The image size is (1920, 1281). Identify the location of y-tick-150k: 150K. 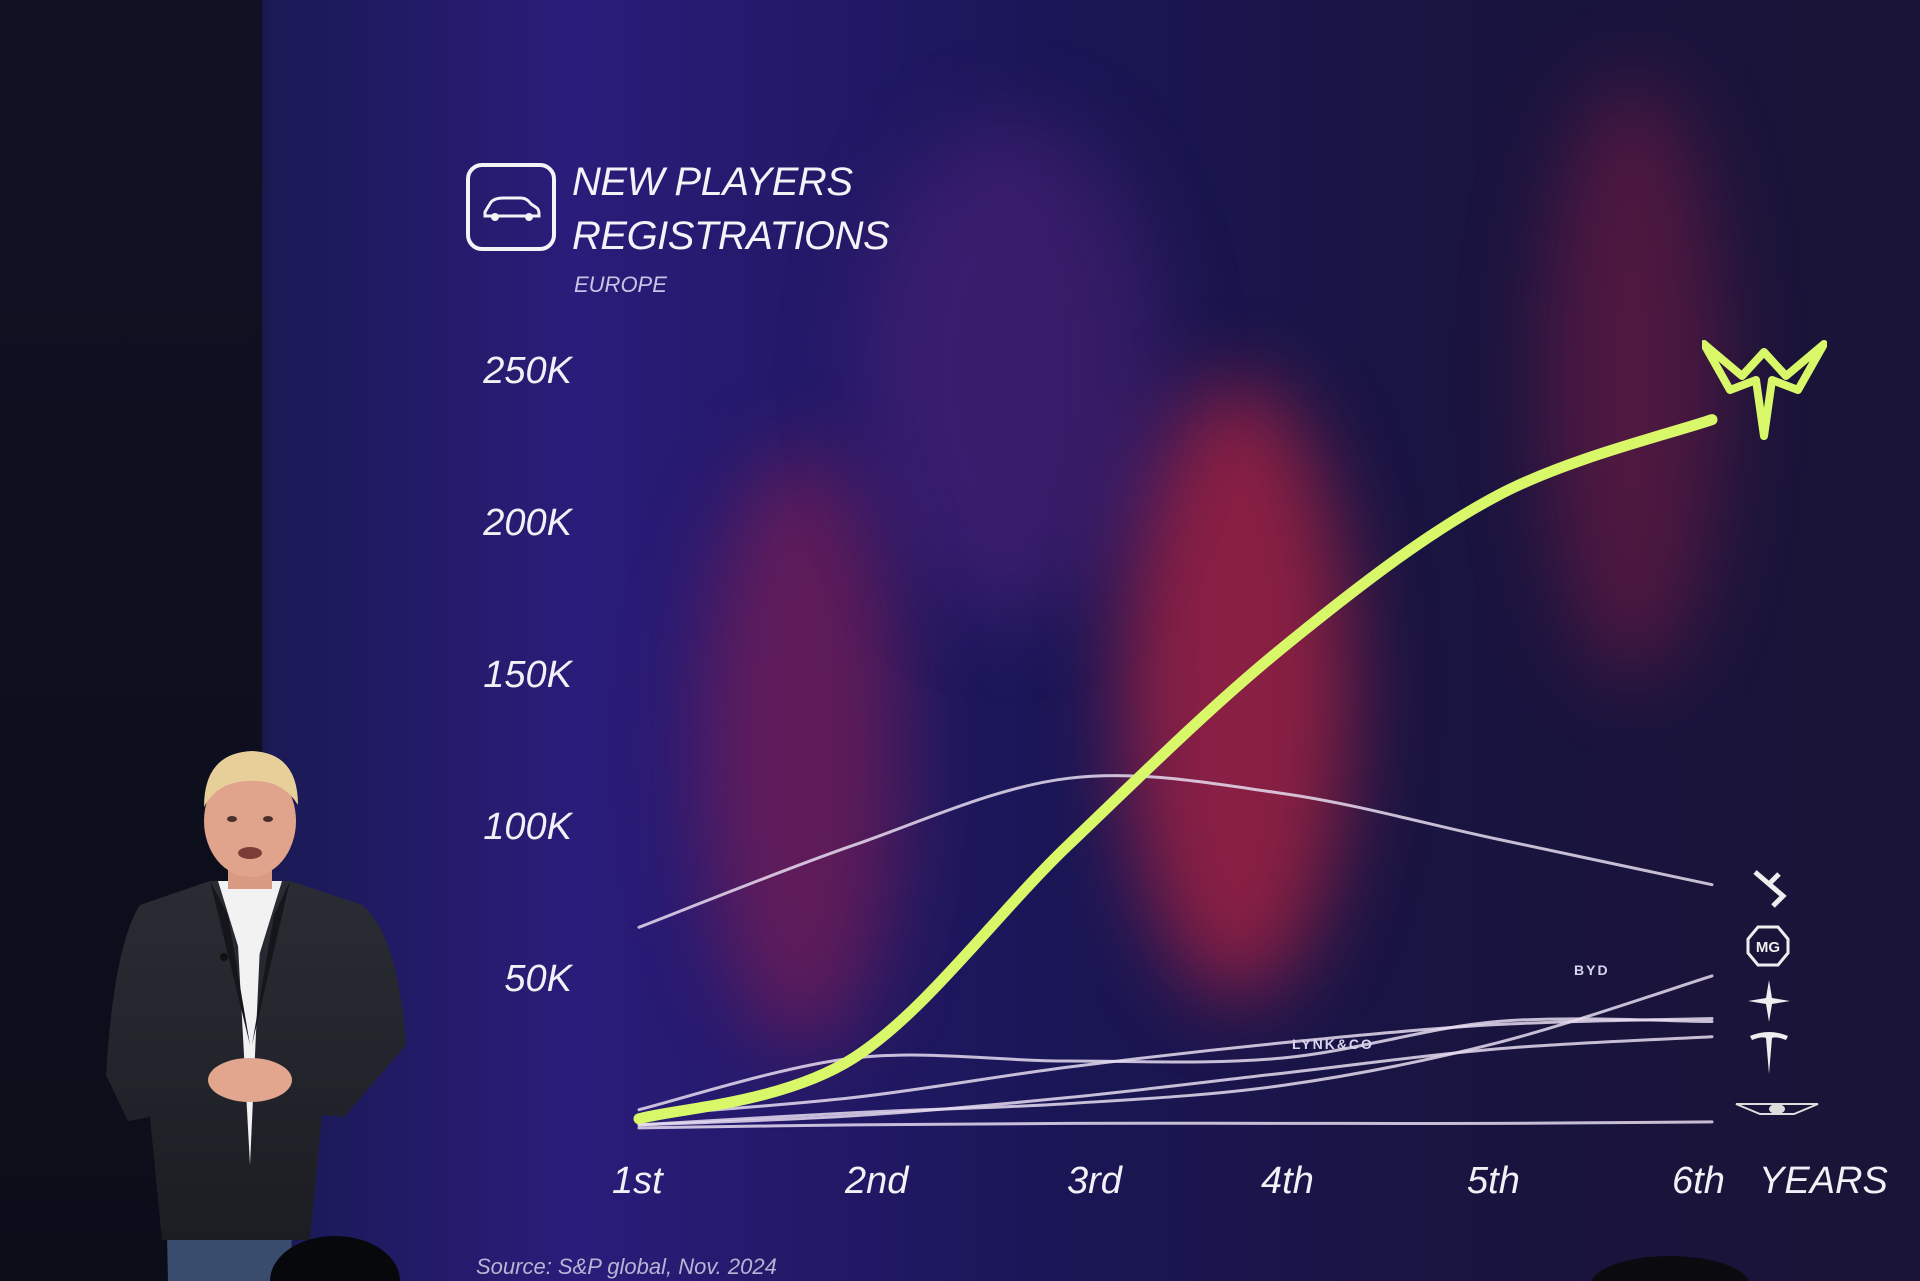
(527, 675).